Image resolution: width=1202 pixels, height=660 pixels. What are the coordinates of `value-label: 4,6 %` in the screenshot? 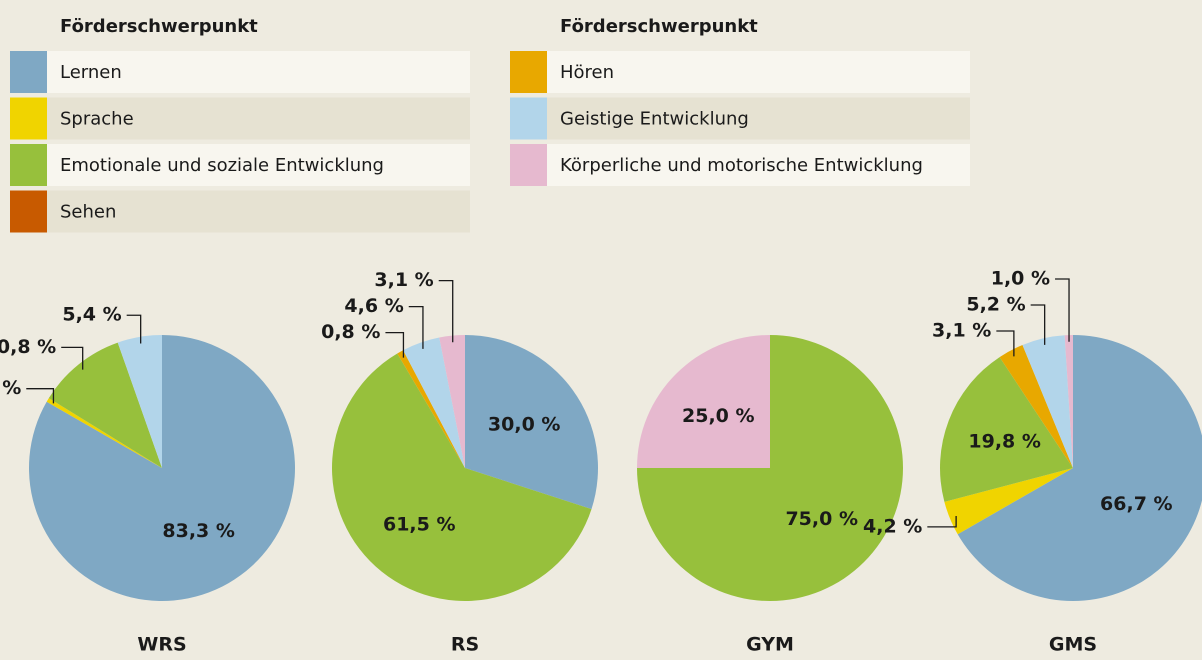 It's located at (373, 306).